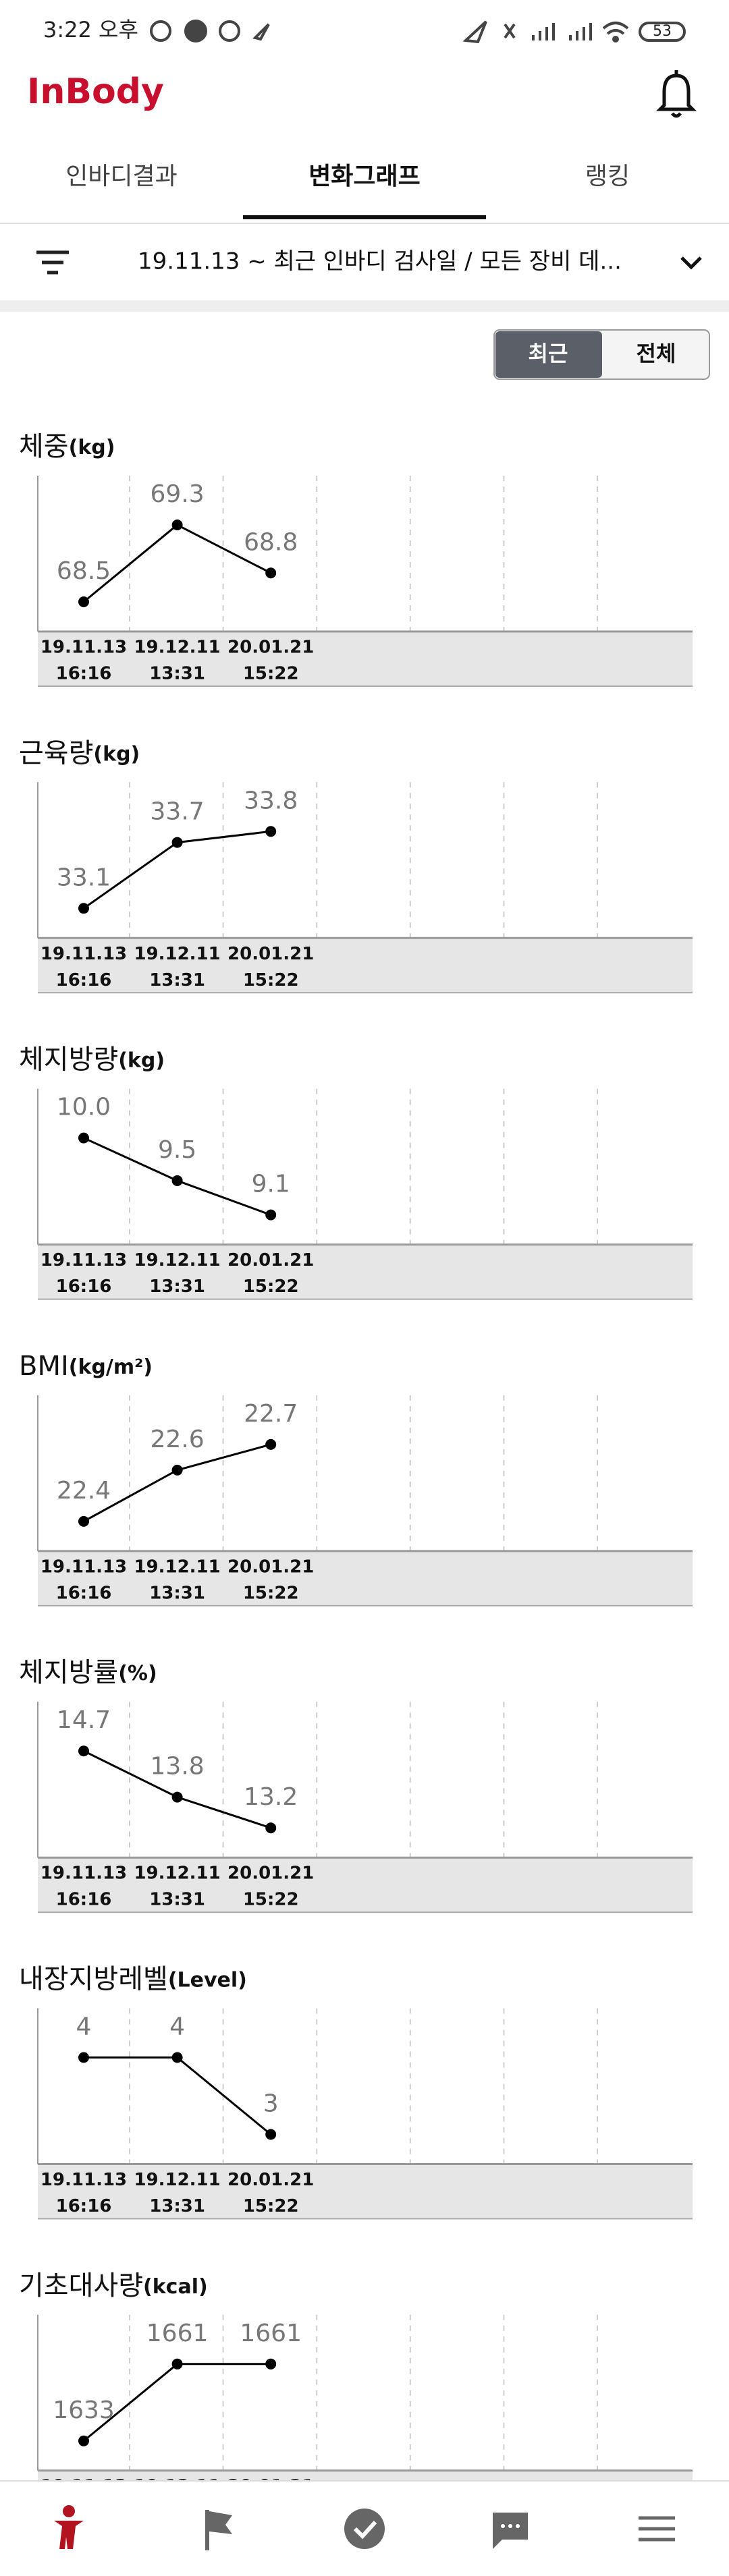  Describe the element at coordinates (84, 571) in the screenshot. I see `value-label: 68.5` at that location.